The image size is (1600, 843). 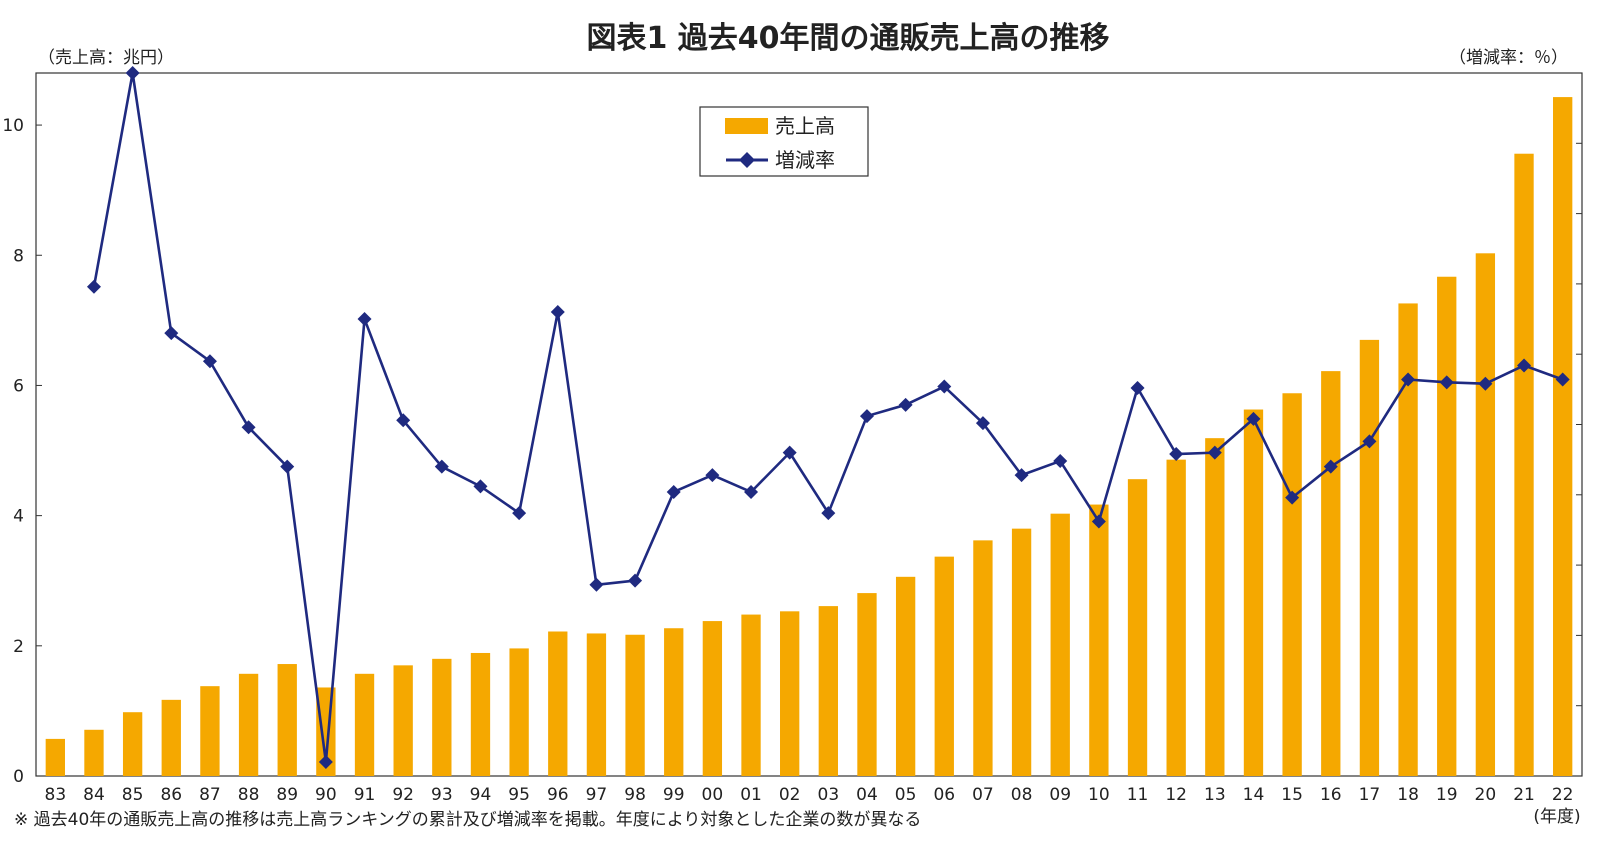 I want to click on x-tick-label: 99, so click(x=674, y=795).